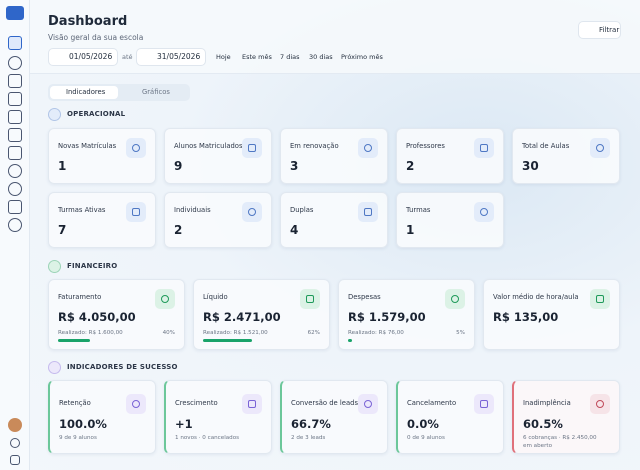  Describe the element at coordinates (184, 424) in the screenshot. I see `card-value: +1` at that location.